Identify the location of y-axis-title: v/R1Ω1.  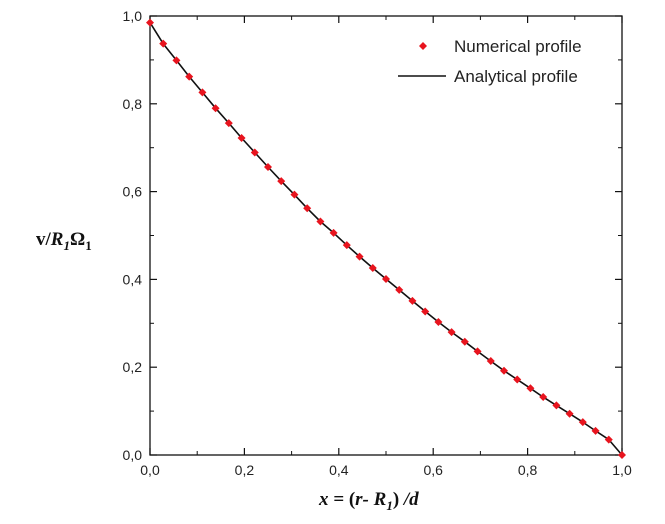
(64, 241).